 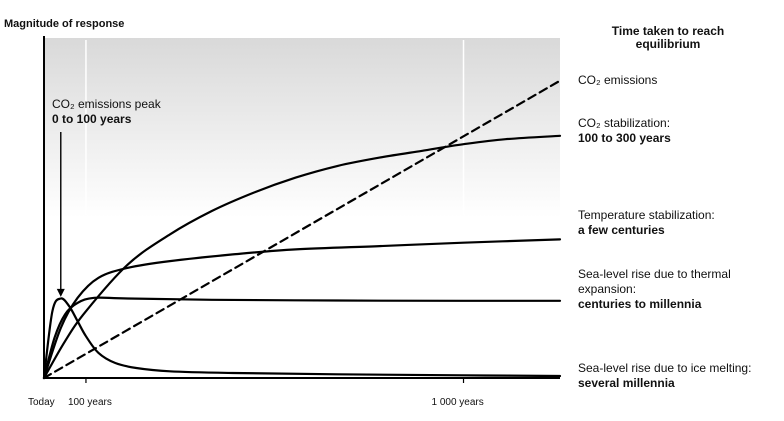 What do you see at coordinates (668, 31) in the screenshot?
I see `legend-title-line-1: Time taken to reach` at bounding box center [668, 31].